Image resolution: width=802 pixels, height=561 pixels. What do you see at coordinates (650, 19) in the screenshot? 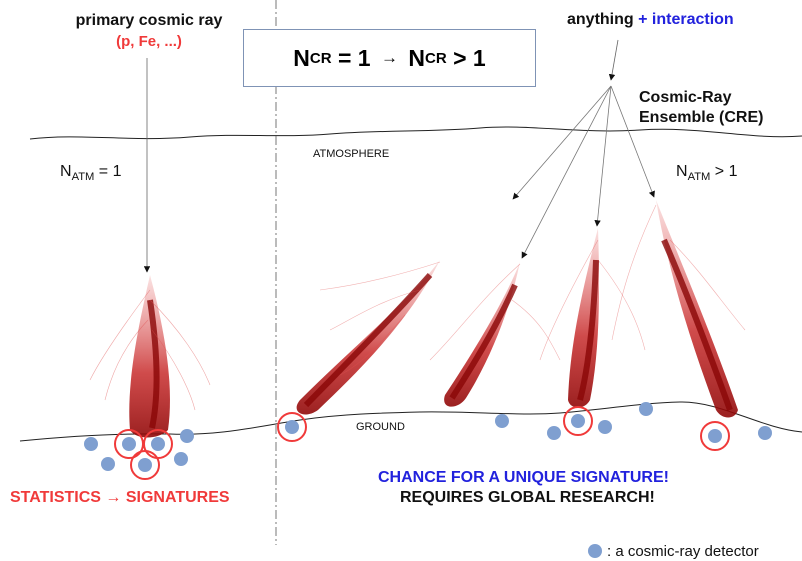
I see `anything-interaction-label: anything + interaction` at bounding box center [650, 19].